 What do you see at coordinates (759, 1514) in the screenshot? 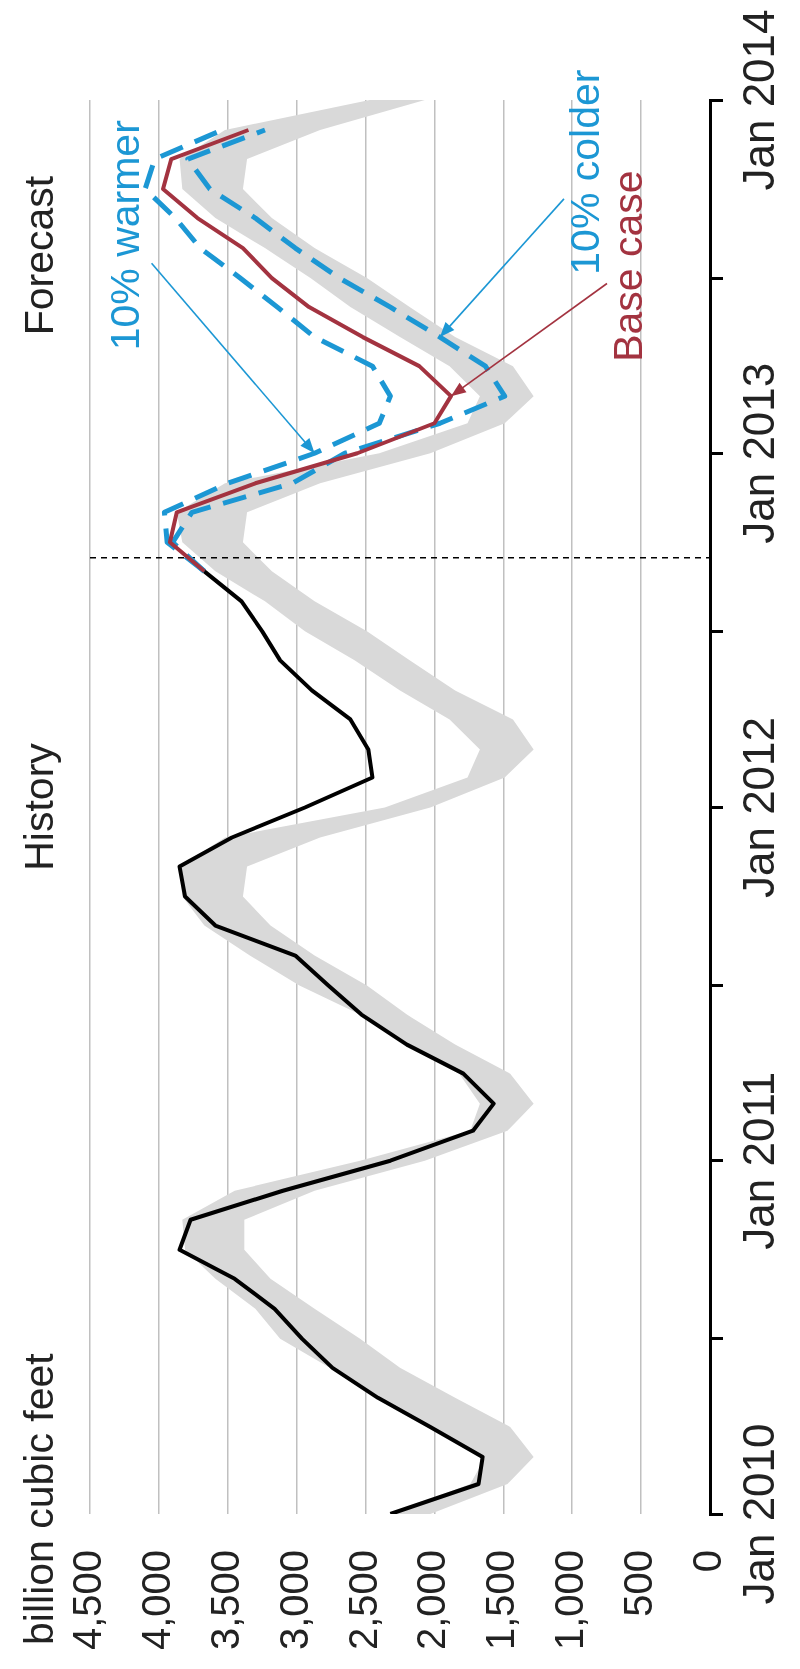
I see `y-tick-label: Jan 2010` at bounding box center [759, 1514].